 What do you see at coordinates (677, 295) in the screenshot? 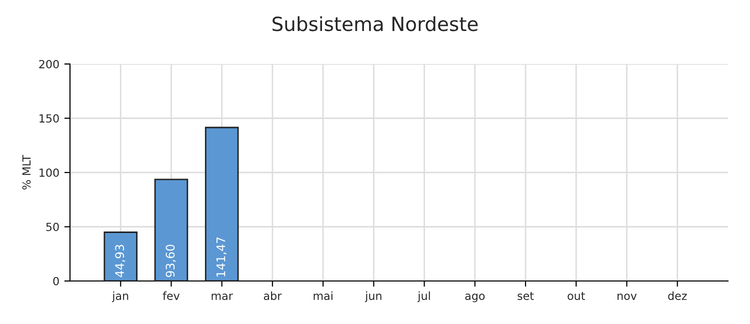
I see `x-tick-label: dez` at bounding box center [677, 295].